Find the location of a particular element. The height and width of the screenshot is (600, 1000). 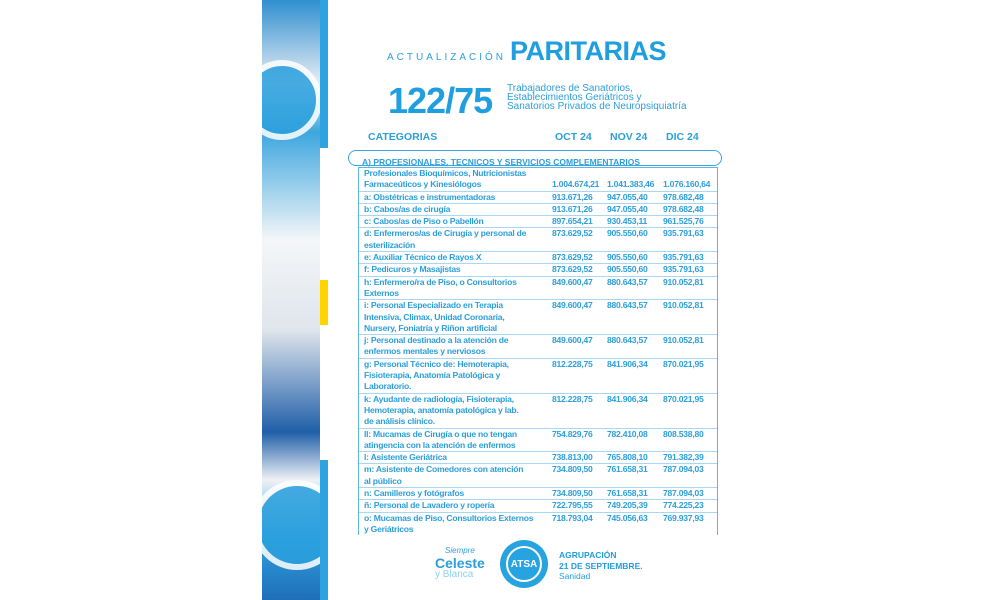

subtitle-line: Trabajadores de Sanatorios, is located at coordinates (570, 88).